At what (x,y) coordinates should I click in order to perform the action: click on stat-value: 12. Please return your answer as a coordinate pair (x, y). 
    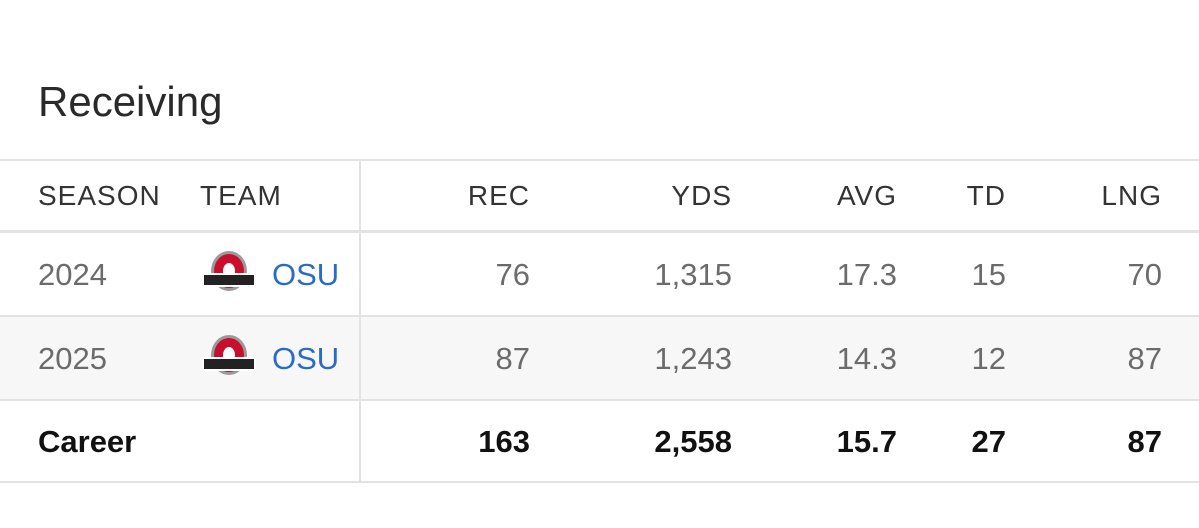
    Looking at the image, I should click on (988, 358).